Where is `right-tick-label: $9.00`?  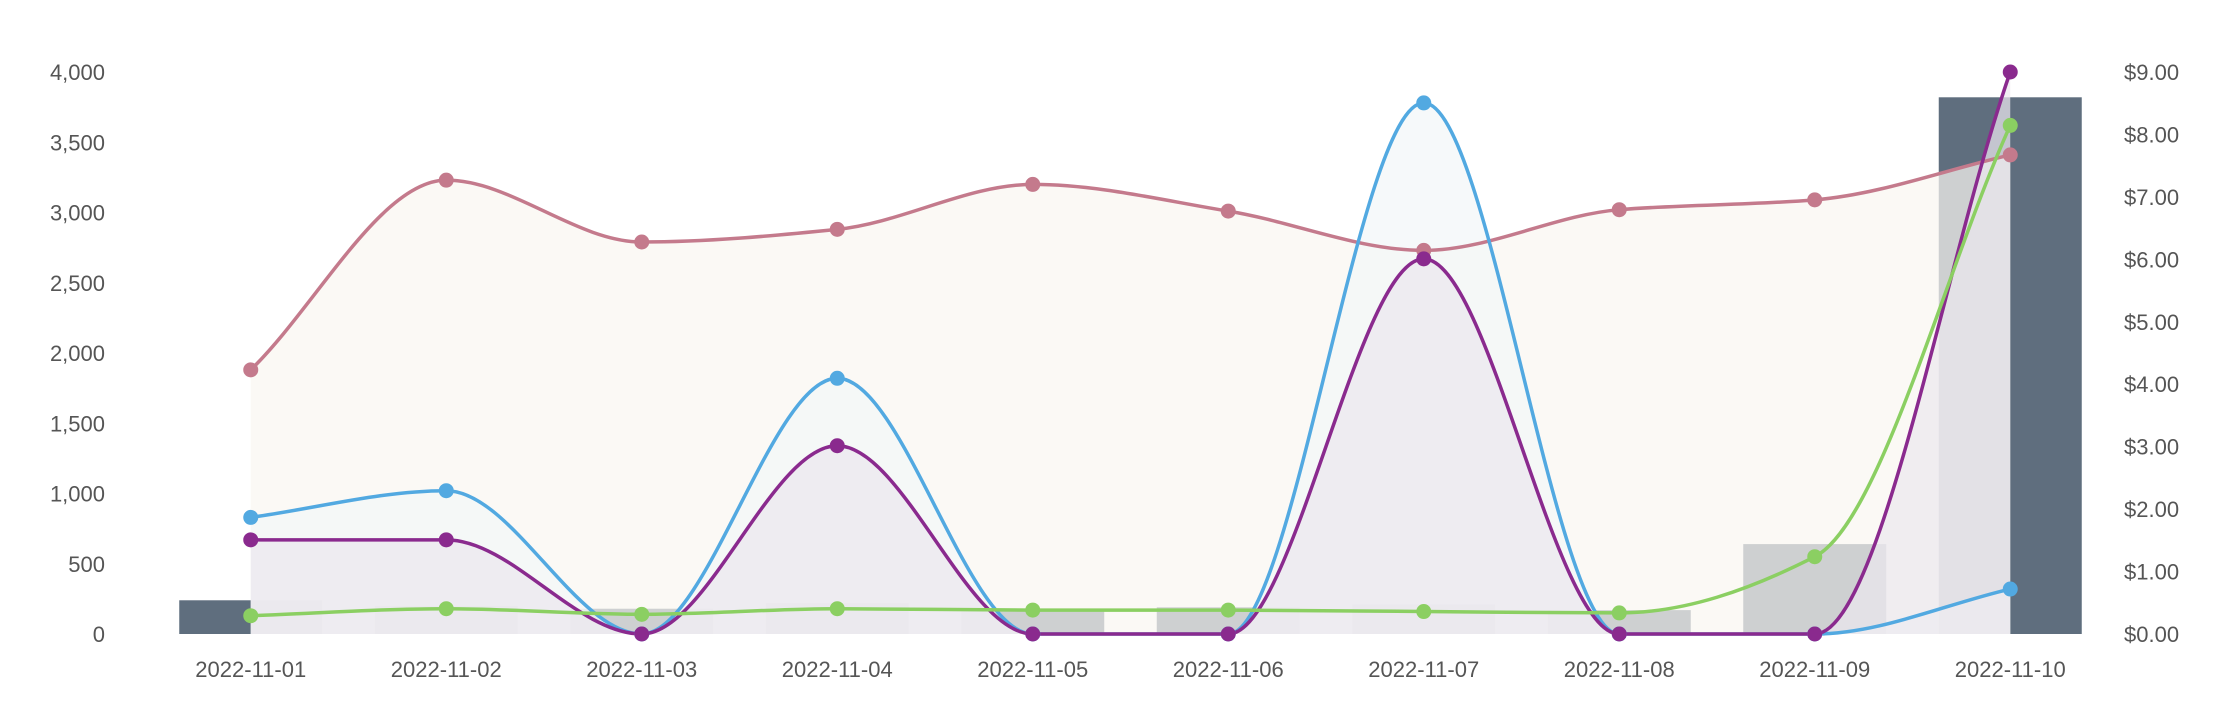
right-tick-label: $9.00 is located at coordinates (2151, 72).